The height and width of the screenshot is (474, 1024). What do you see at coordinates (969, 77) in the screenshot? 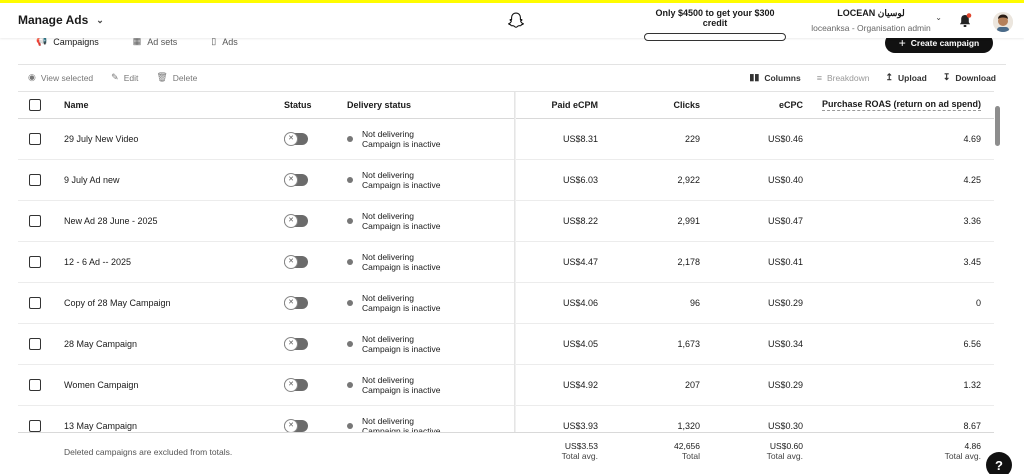
I see `download-button: ↧ Download` at bounding box center [969, 77].